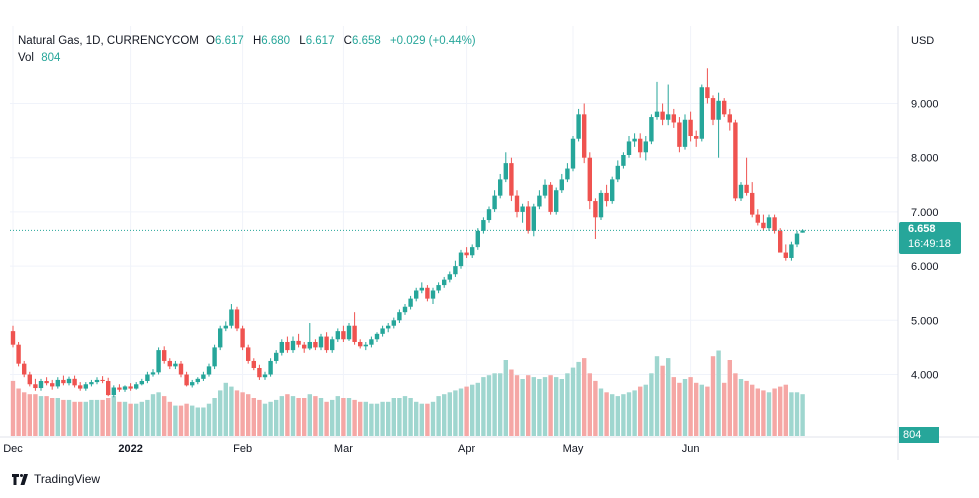 This screenshot has width=979, height=498. Describe the element at coordinates (56, 479) in the screenshot. I see `tradingview-footer: TradingView` at that location.